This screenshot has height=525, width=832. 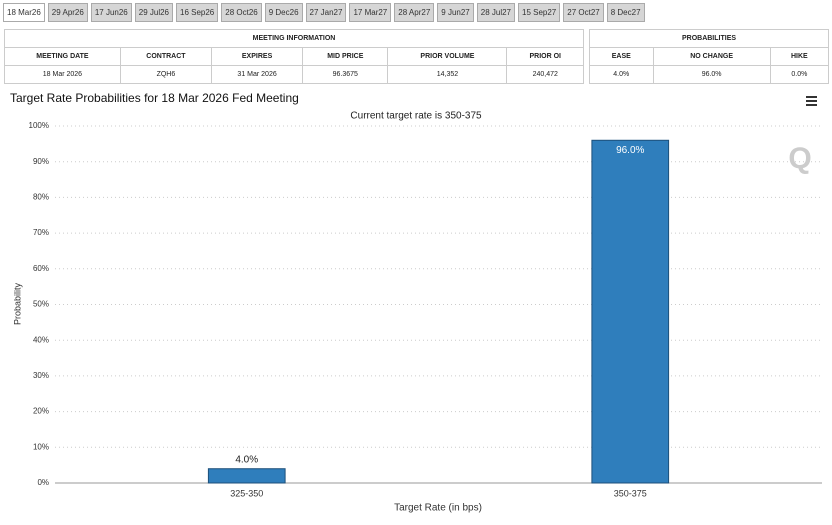 I want to click on menu-icon, so click(x=811, y=101).